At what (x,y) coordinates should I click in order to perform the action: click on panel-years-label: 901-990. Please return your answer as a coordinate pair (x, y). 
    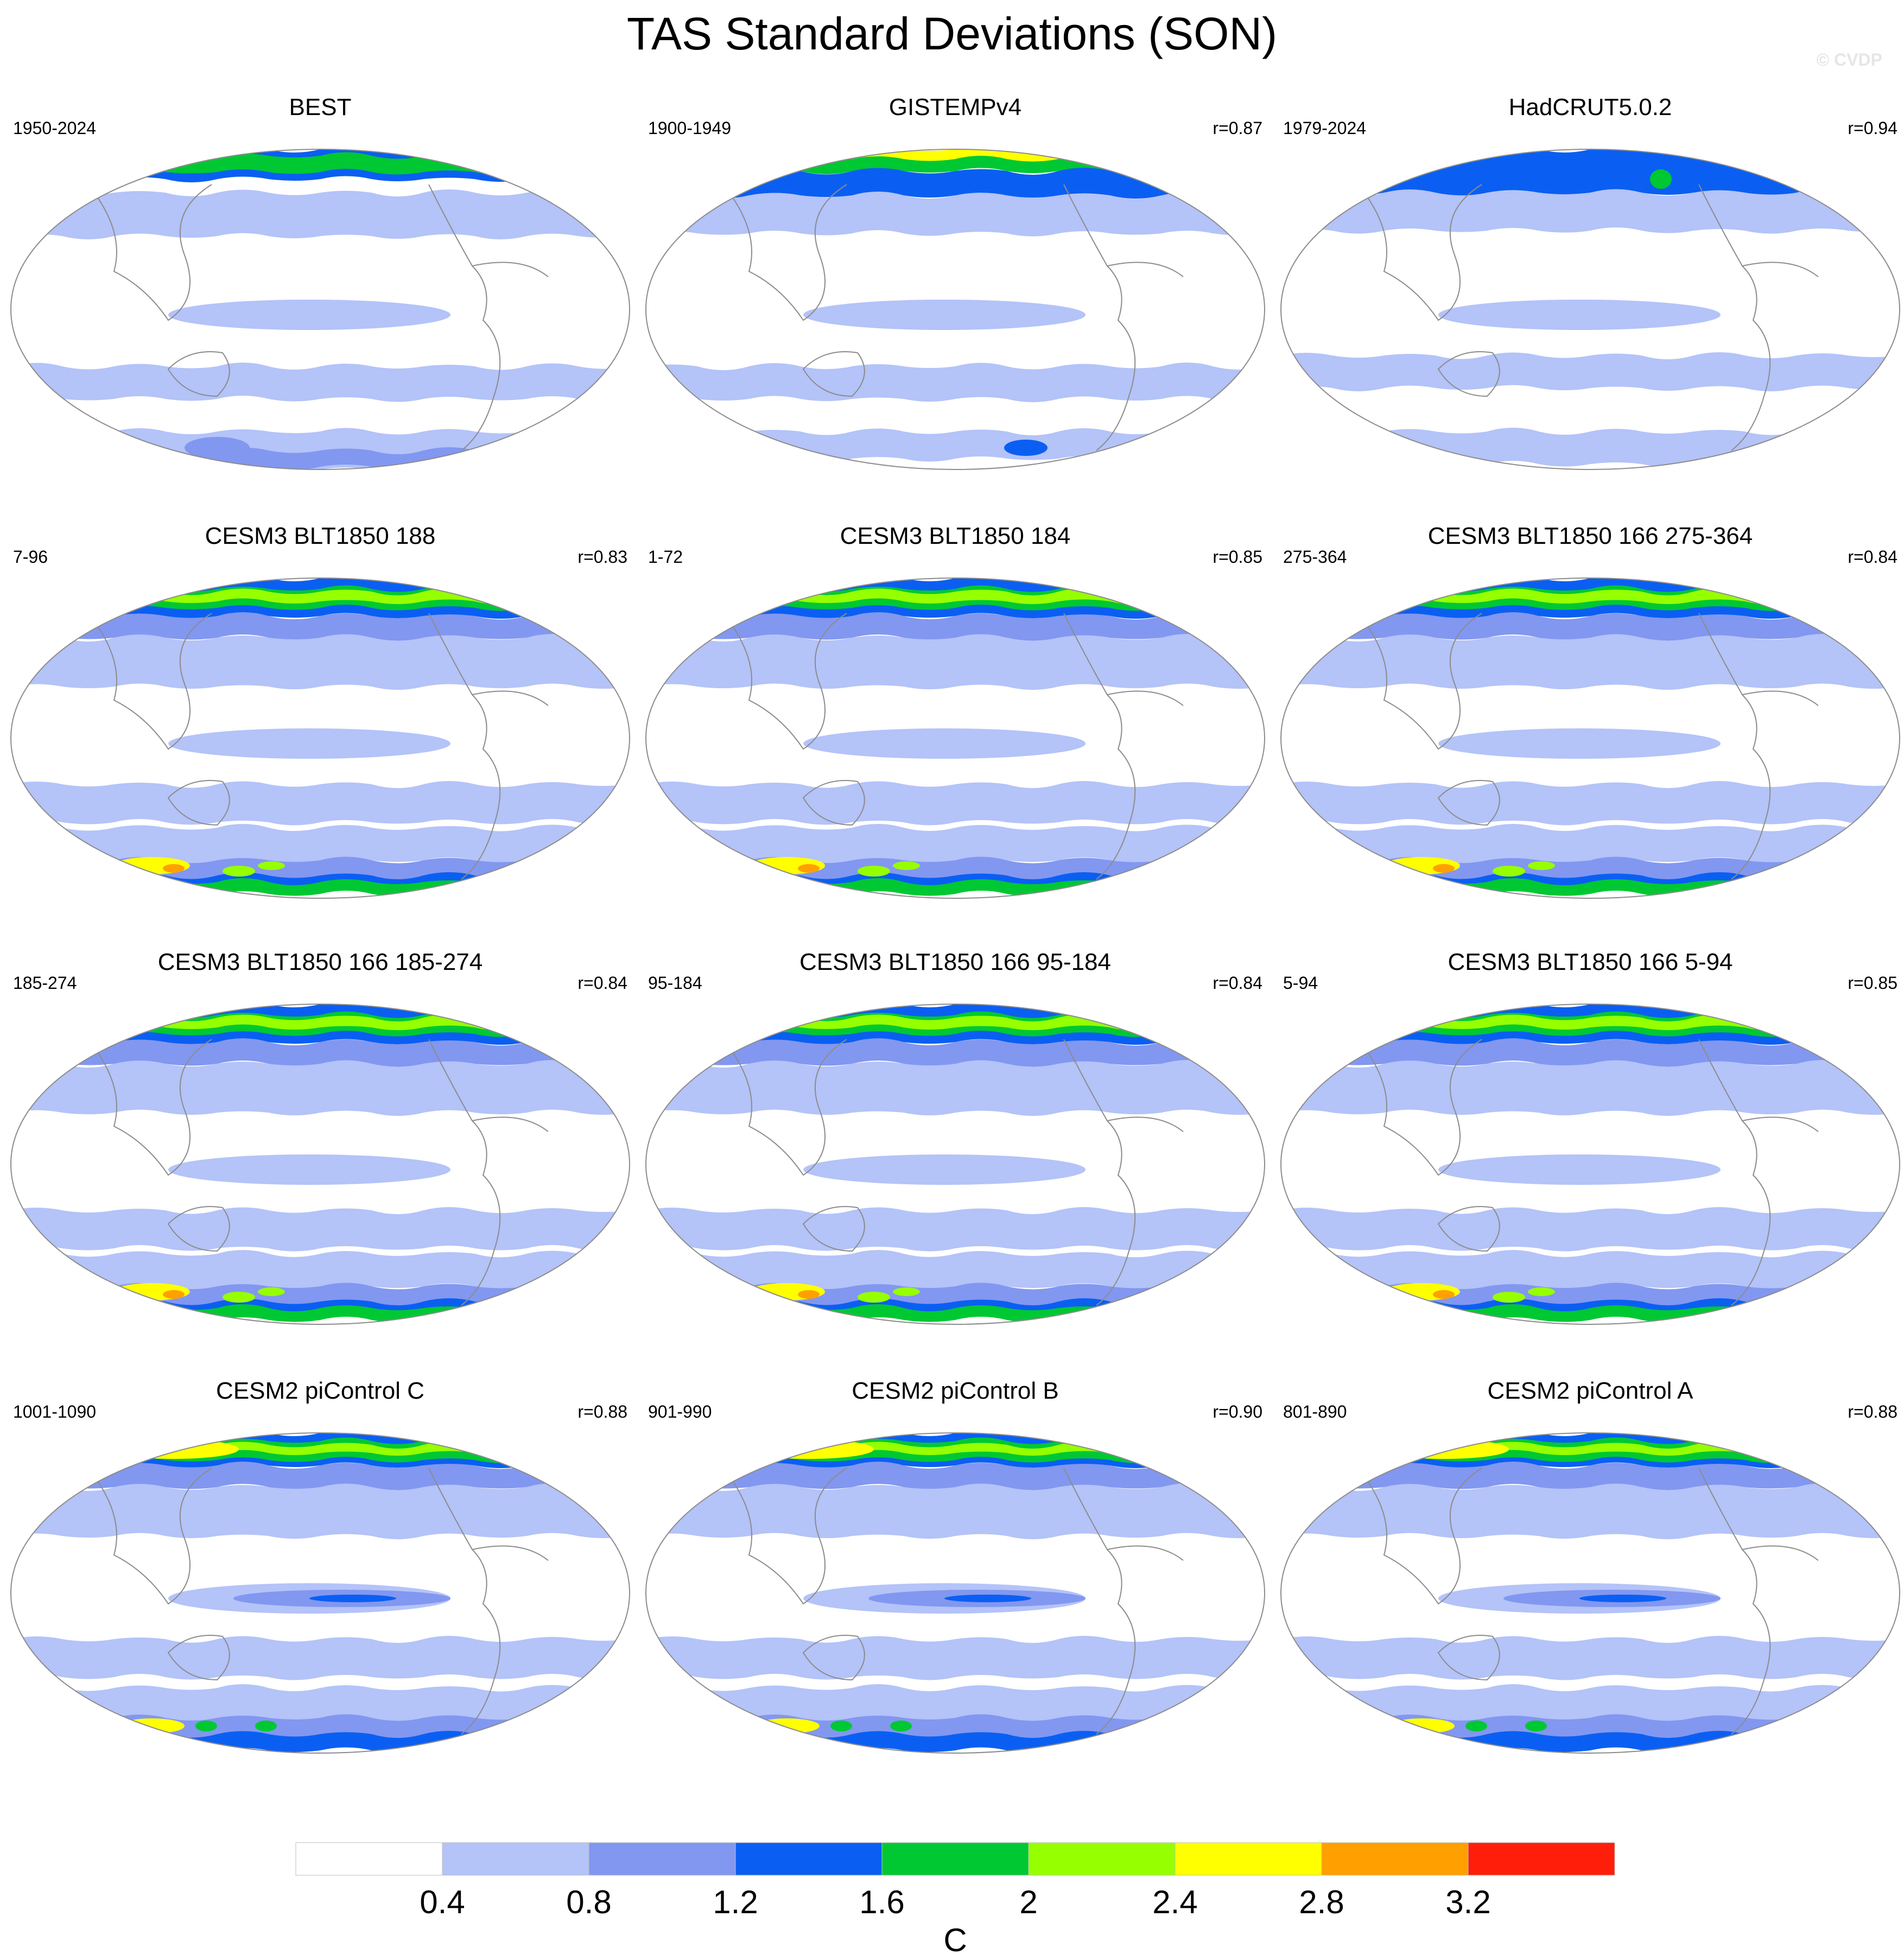
    Looking at the image, I should click on (680, 1411).